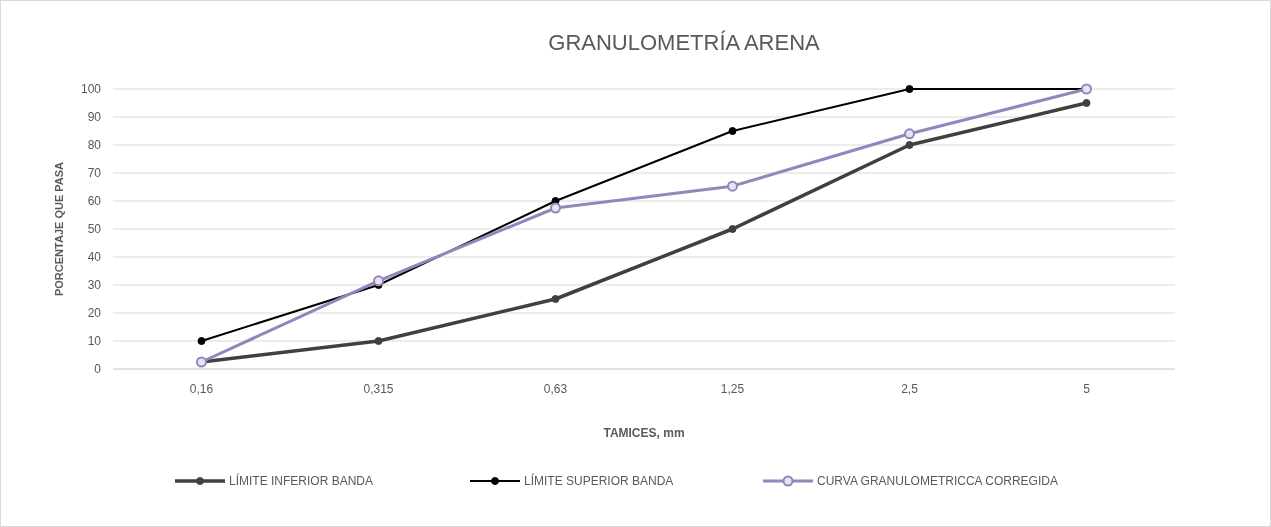 Image resolution: width=1271 pixels, height=527 pixels. Describe the element at coordinates (644, 433) in the screenshot. I see `x-axis-title: TAMICES, mm` at that location.